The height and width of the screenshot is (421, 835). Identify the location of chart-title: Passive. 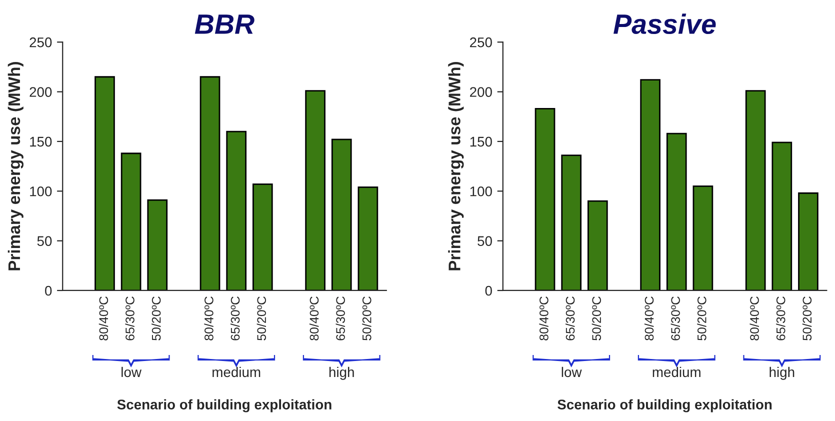
(665, 24).